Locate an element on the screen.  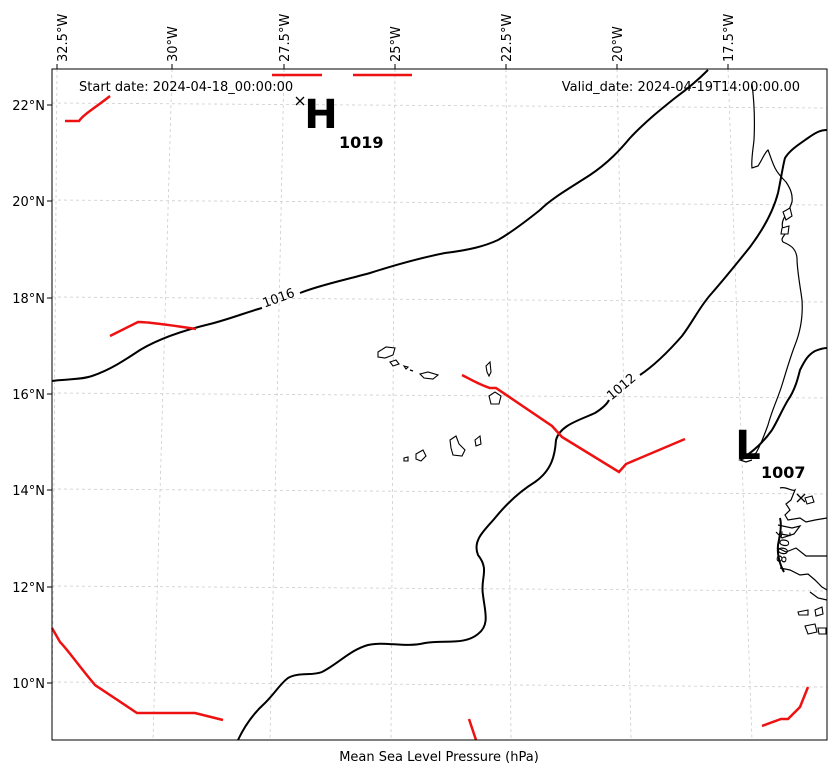
low-value: 1007 is located at coordinates (783, 472).